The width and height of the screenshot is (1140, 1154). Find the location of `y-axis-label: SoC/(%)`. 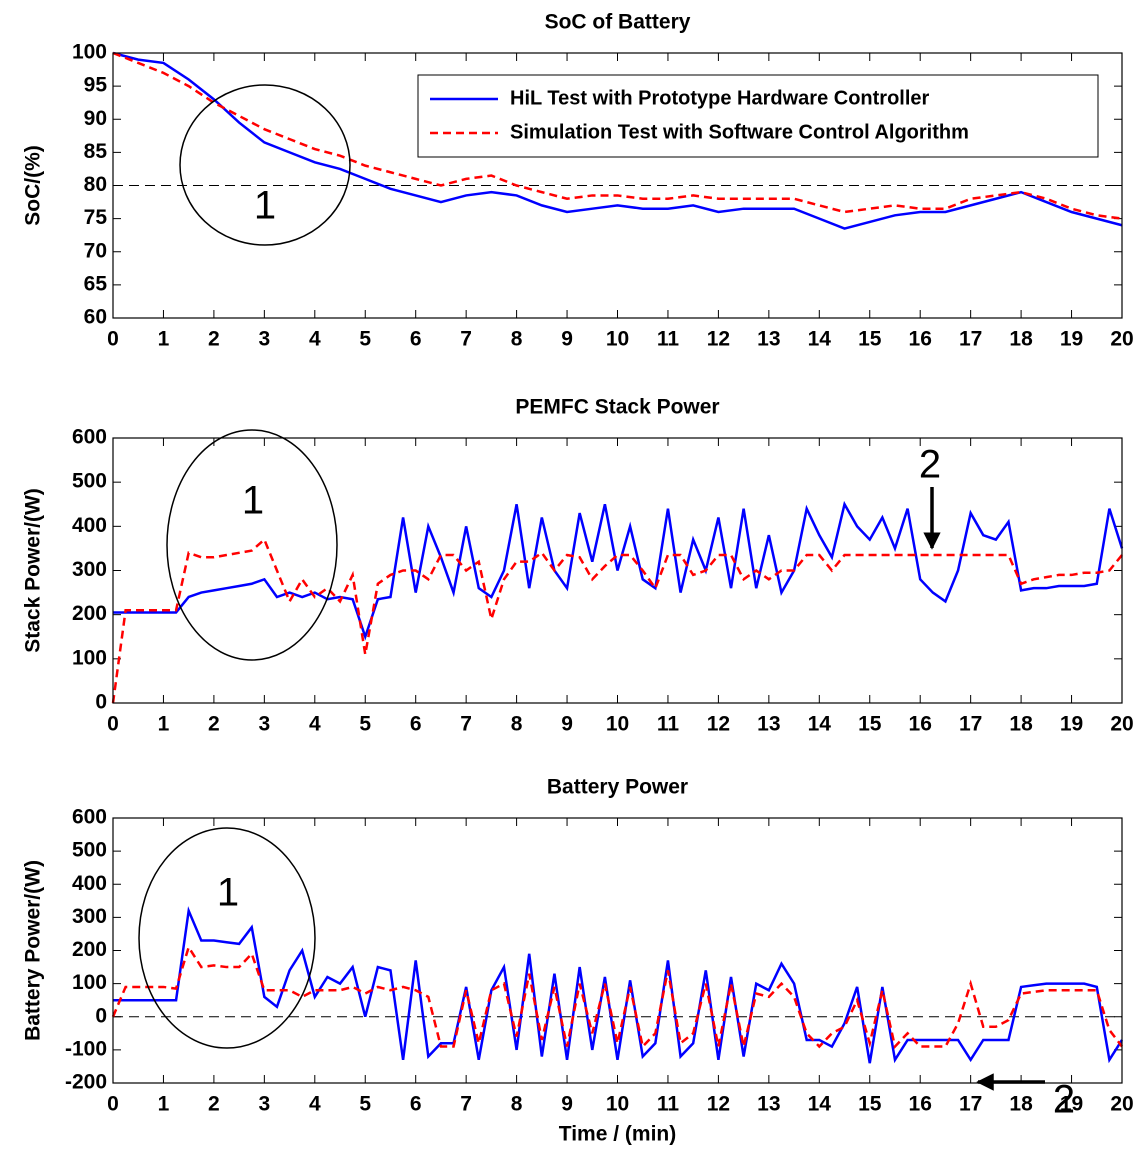

y-axis-label: SoC/(%) is located at coordinates (33, 185).